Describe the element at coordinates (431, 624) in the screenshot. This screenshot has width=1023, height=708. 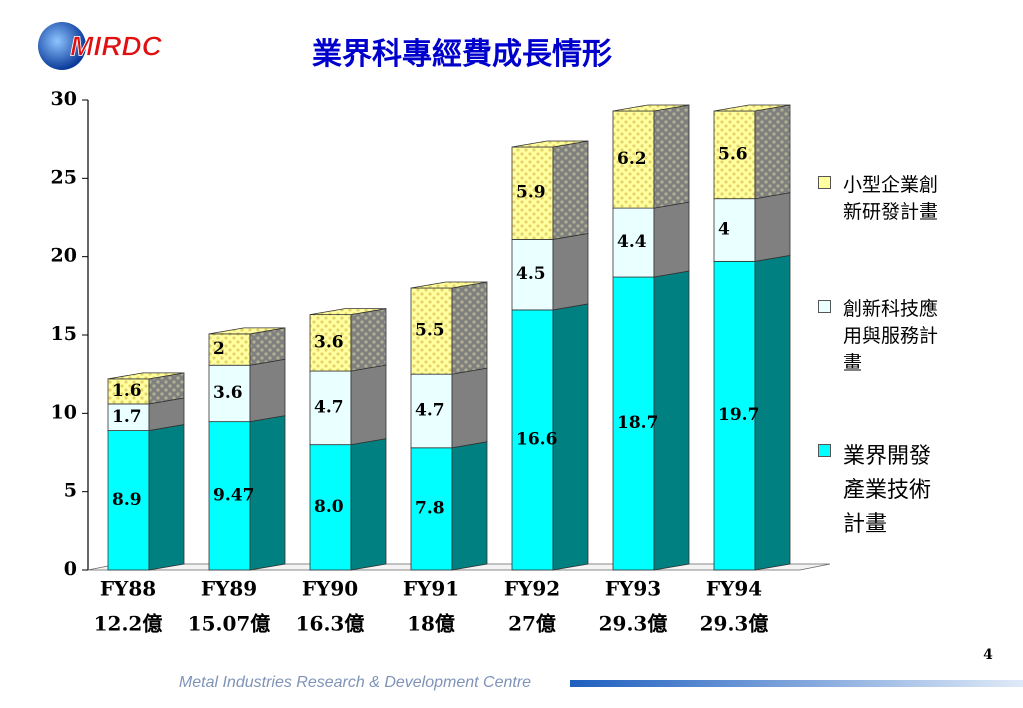
I see `category-total: 18億` at that location.